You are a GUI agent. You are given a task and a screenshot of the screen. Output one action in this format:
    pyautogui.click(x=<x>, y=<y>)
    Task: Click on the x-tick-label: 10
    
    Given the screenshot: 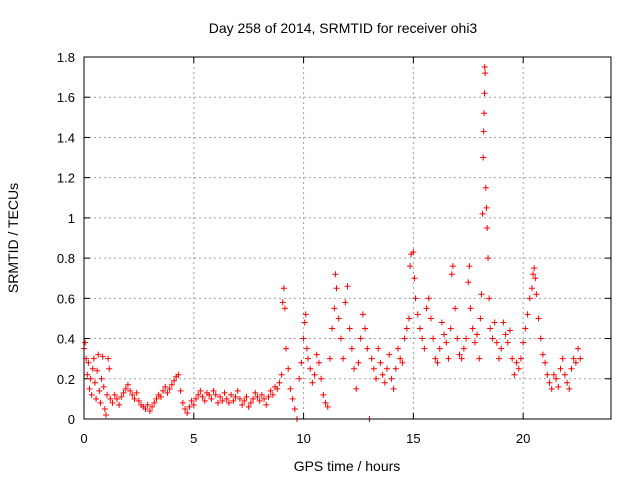 What is the action you would take?
    pyautogui.click(x=303, y=438)
    